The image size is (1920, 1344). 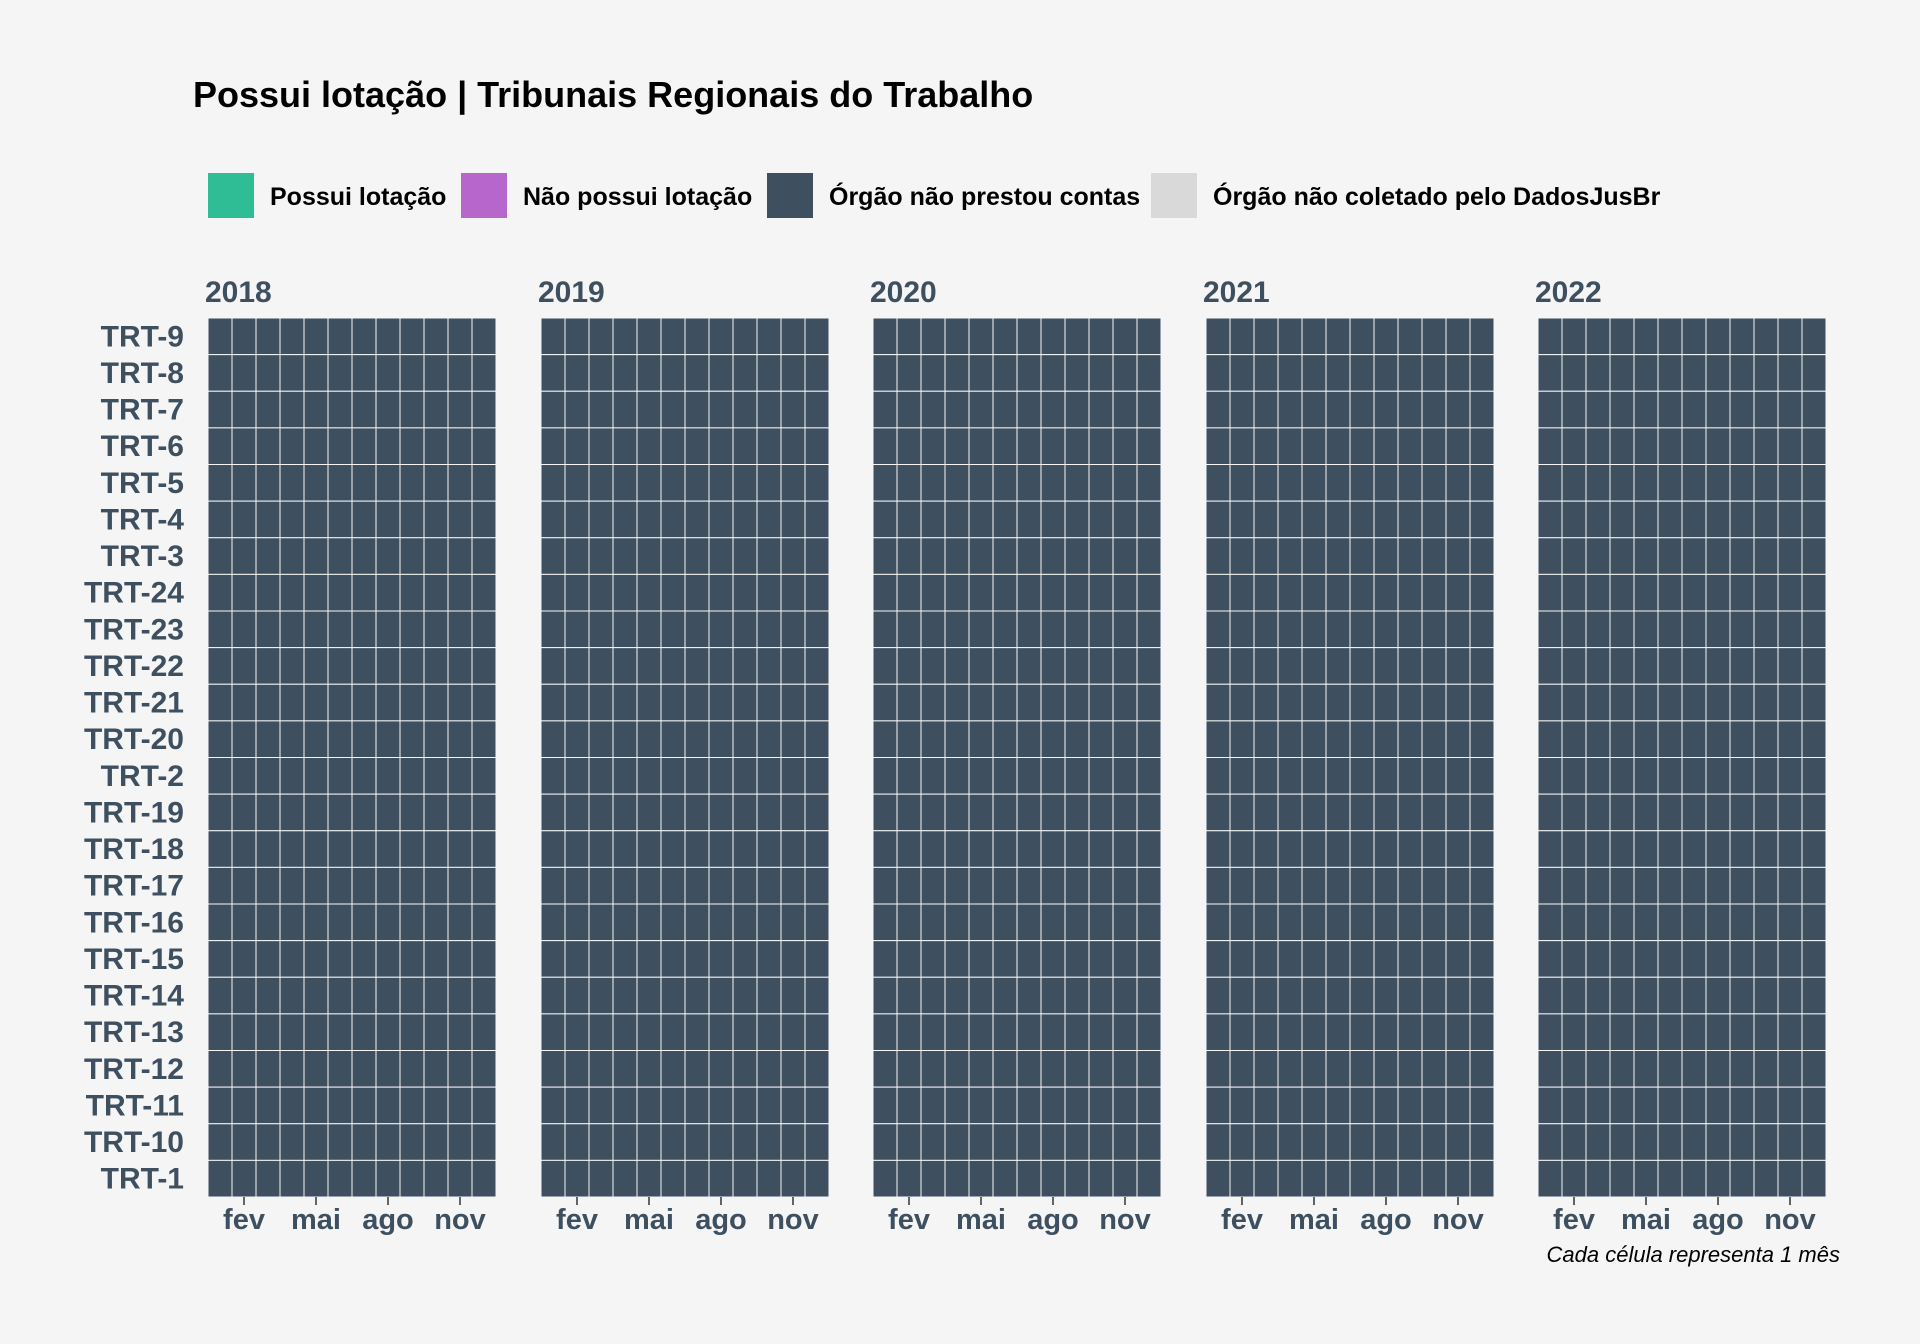 What do you see at coordinates (134, 629) in the screenshot?
I see `row-label: TRT-23` at bounding box center [134, 629].